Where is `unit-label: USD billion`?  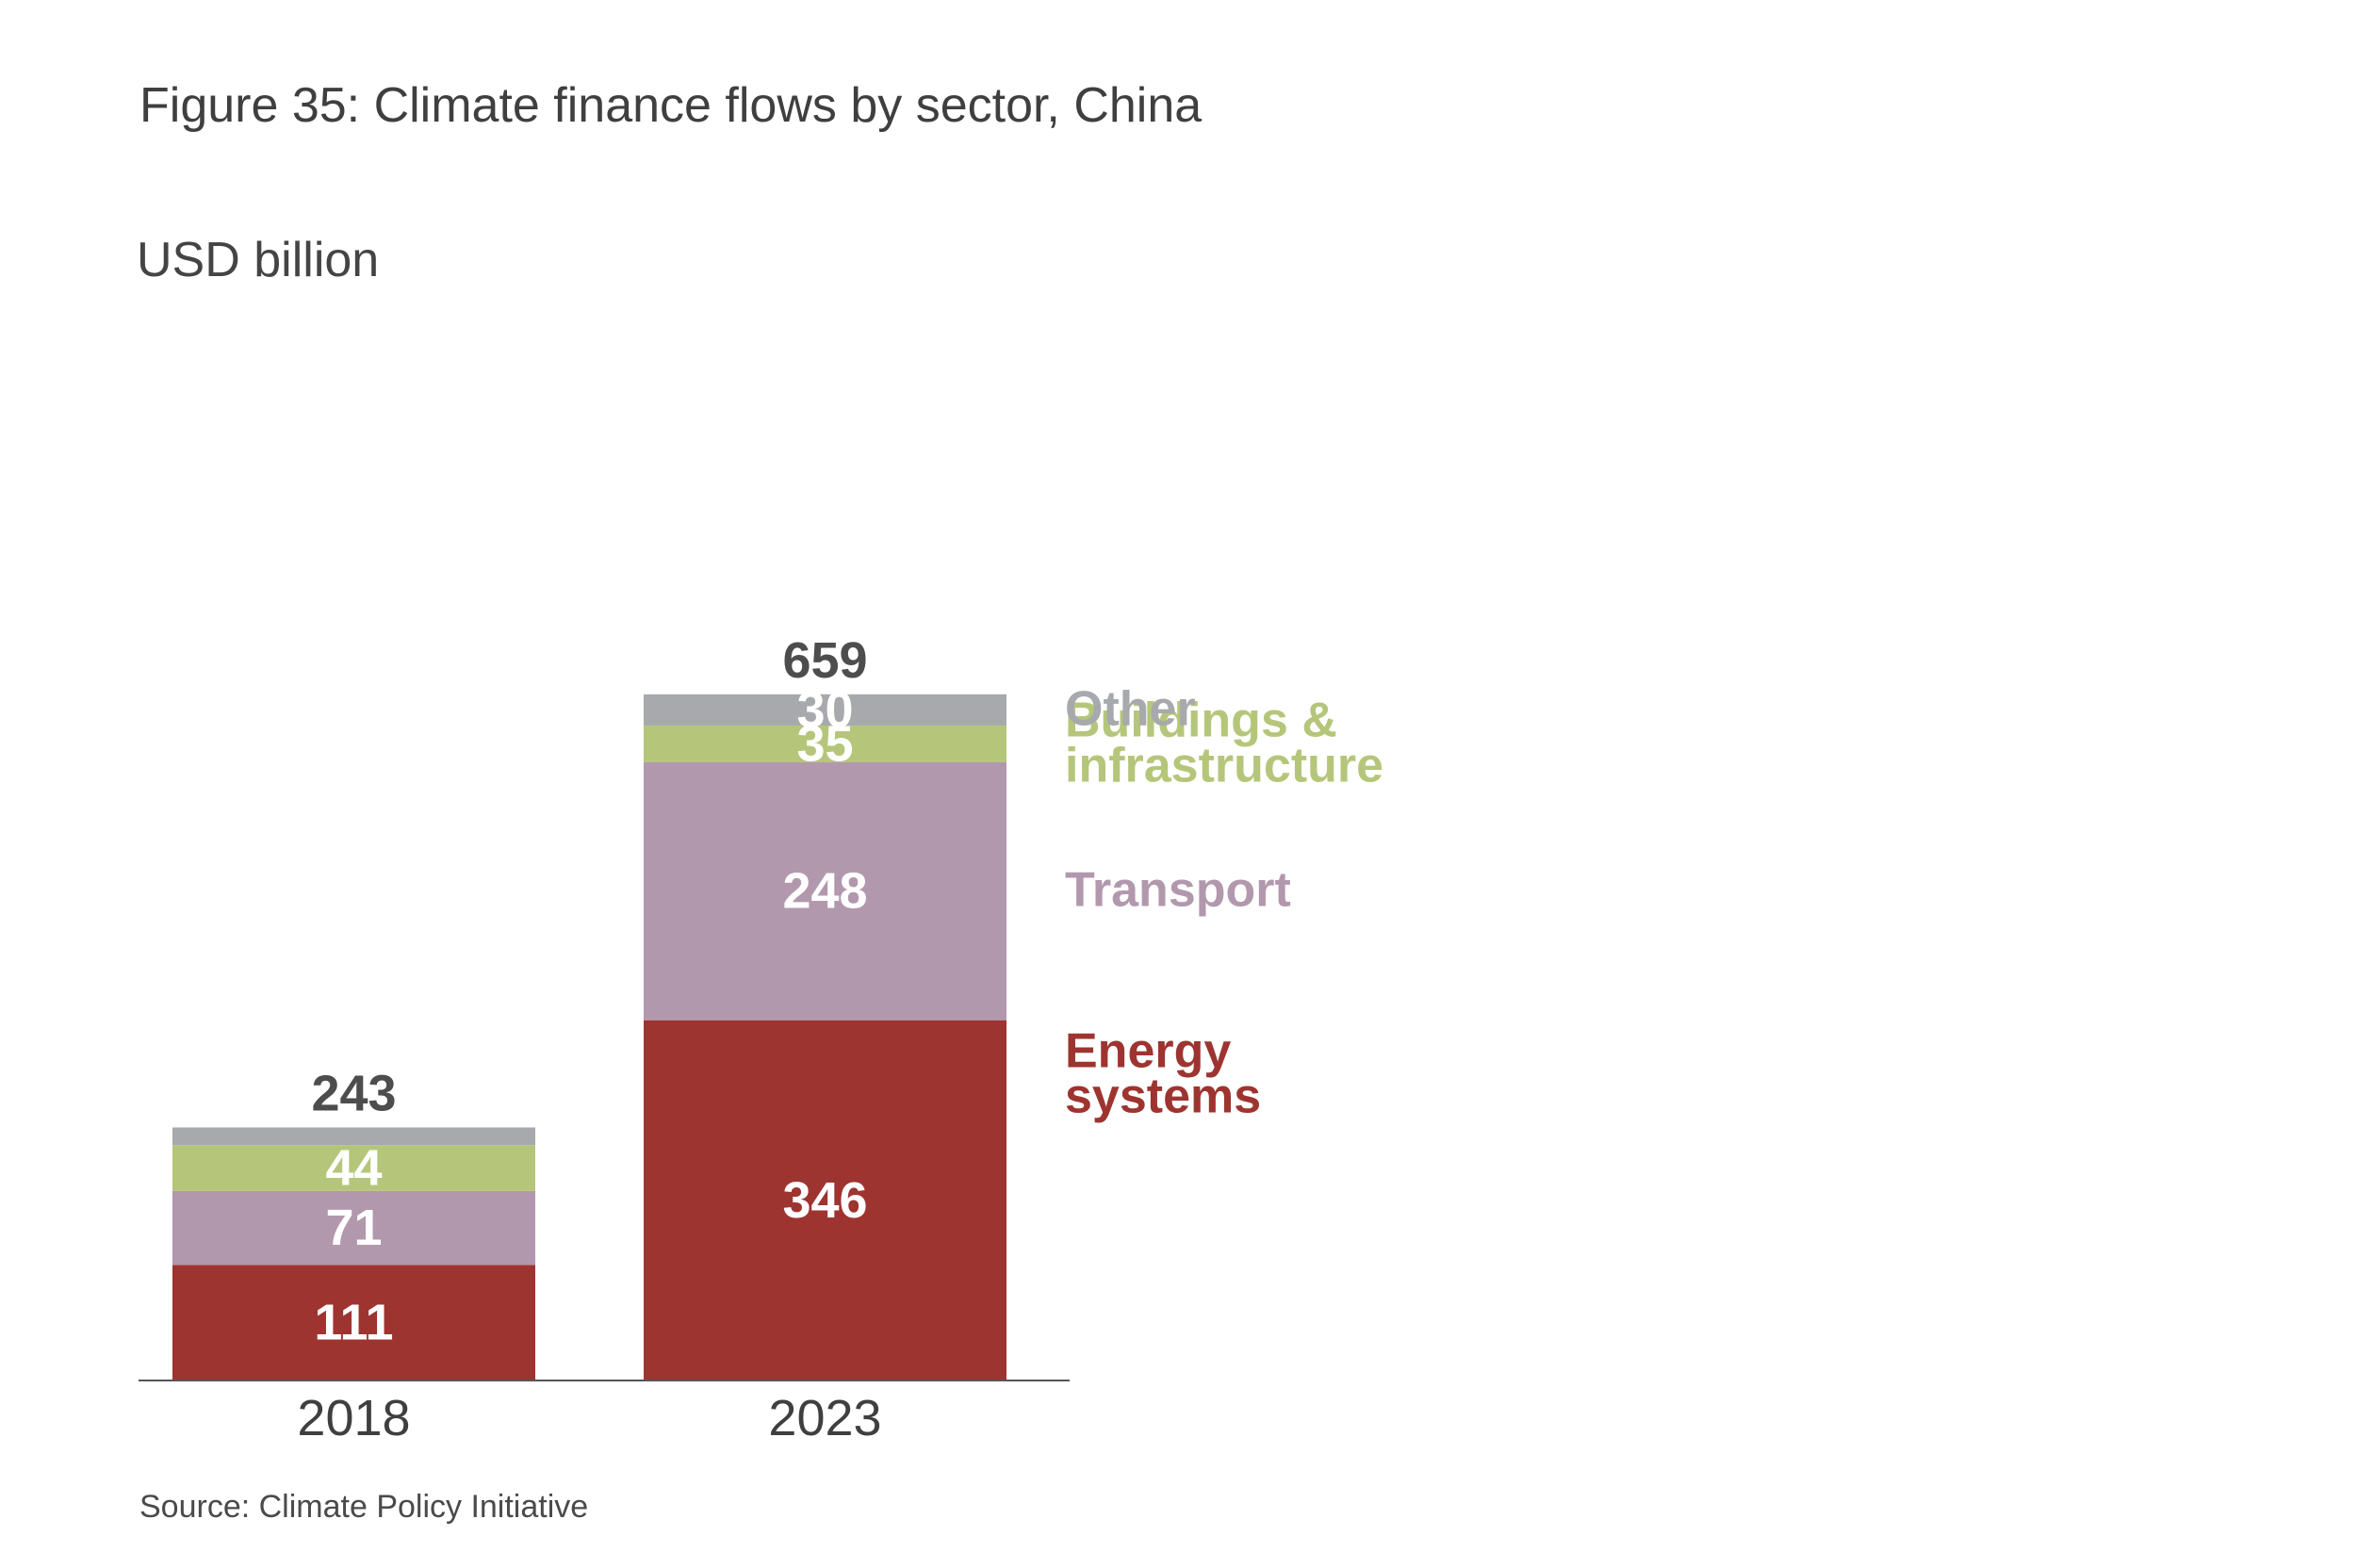
unit-label: USD billion is located at coordinates (258, 260).